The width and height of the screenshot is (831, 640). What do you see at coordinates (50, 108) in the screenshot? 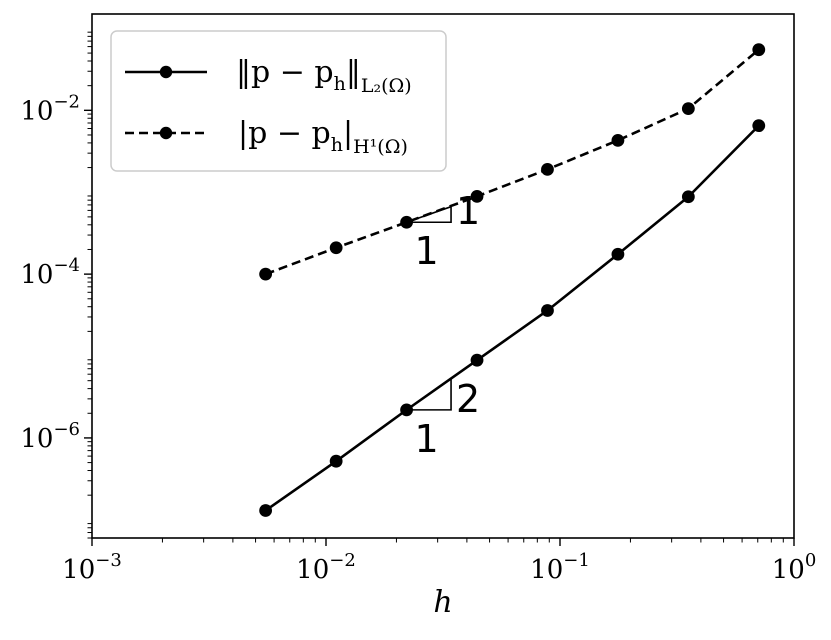
I see `y-tick-label: 10⁻²` at bounding box center [50, 108].